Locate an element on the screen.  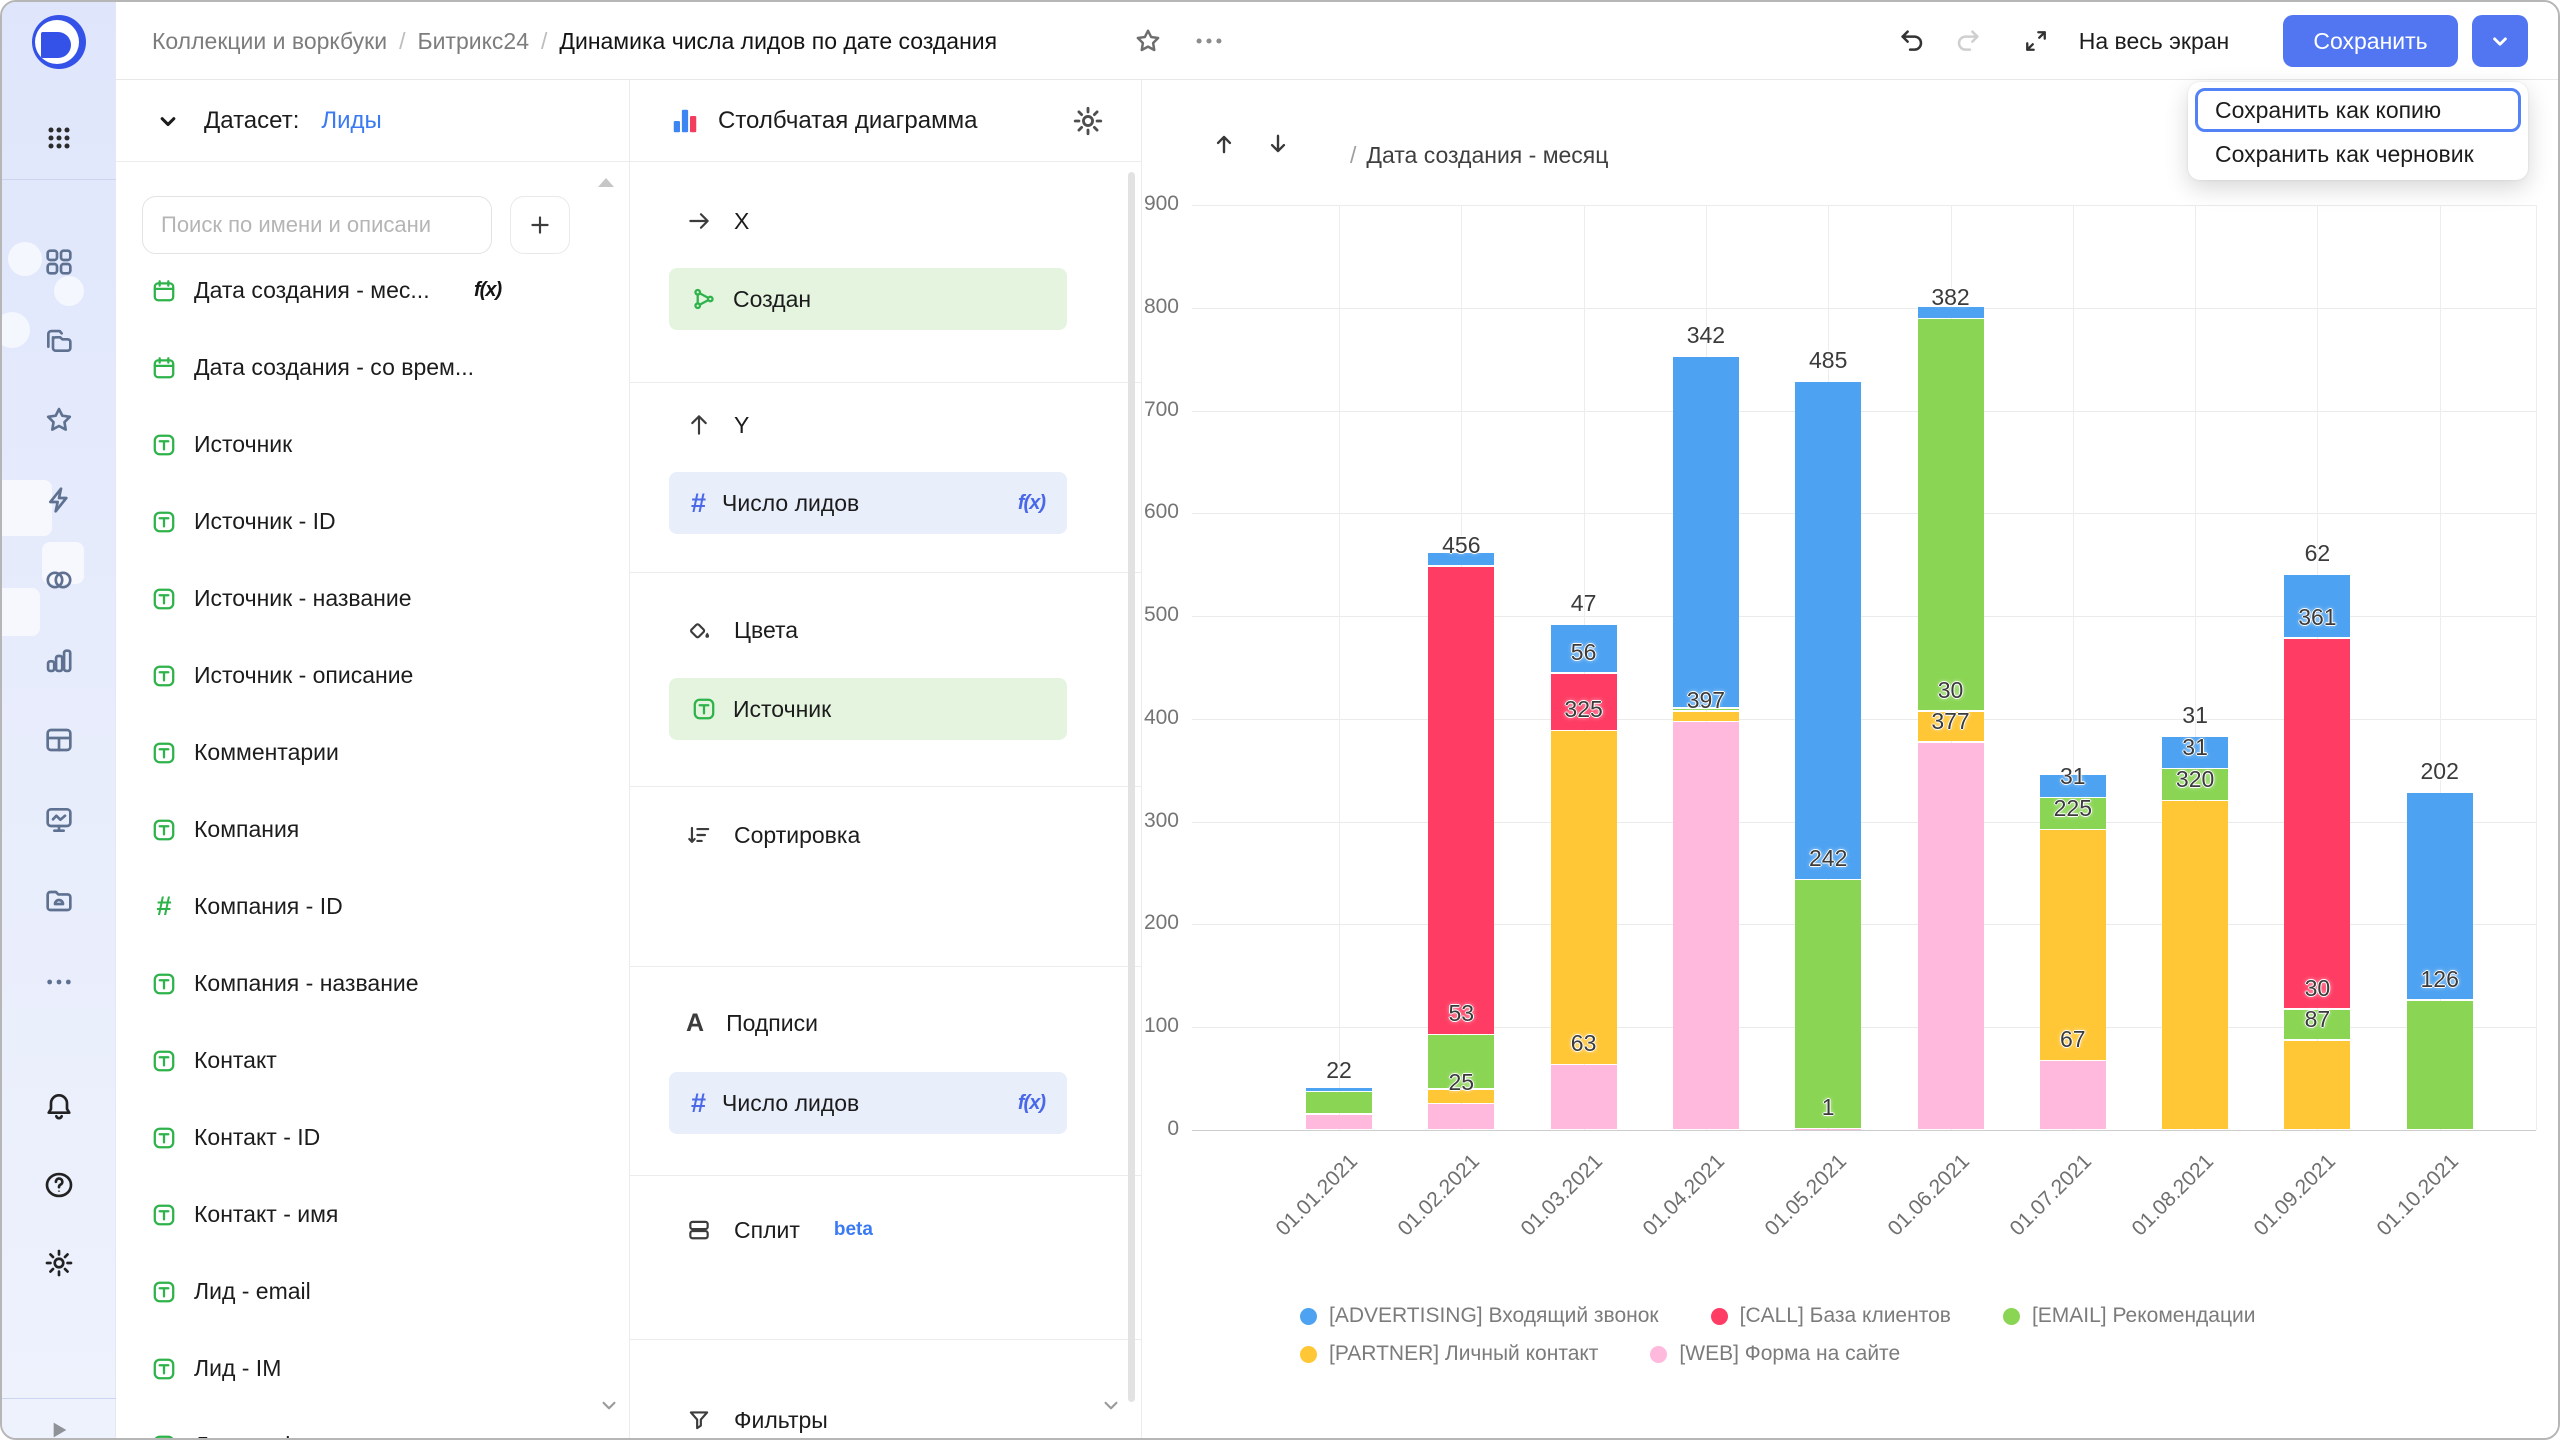
config-scrollbar is located at coordinates (1131, 787).